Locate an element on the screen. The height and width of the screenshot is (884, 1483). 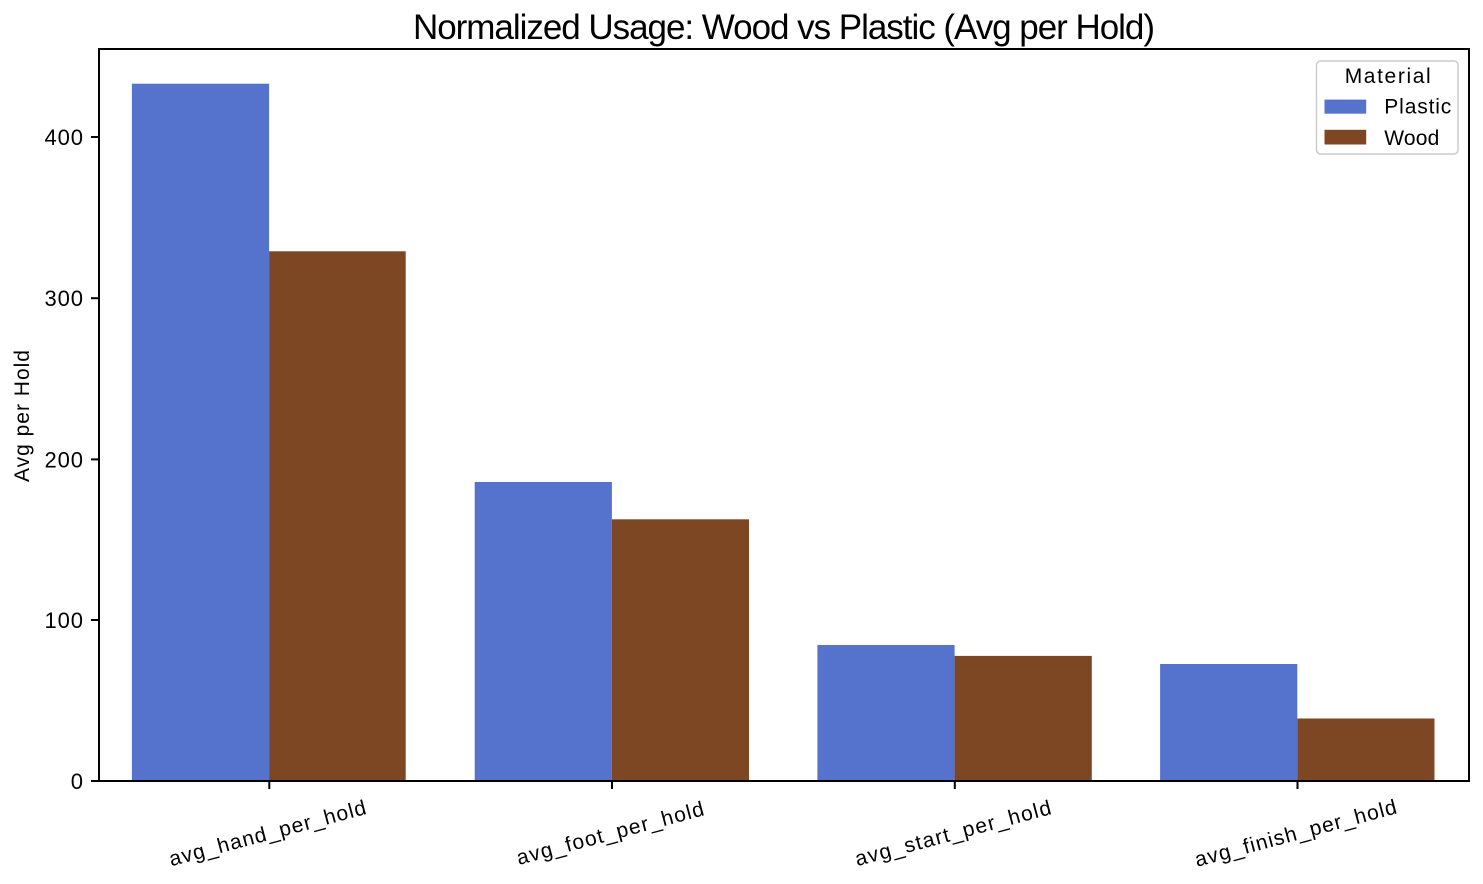
svg-text: Avg per Hold is located at coordinates (22, 416).